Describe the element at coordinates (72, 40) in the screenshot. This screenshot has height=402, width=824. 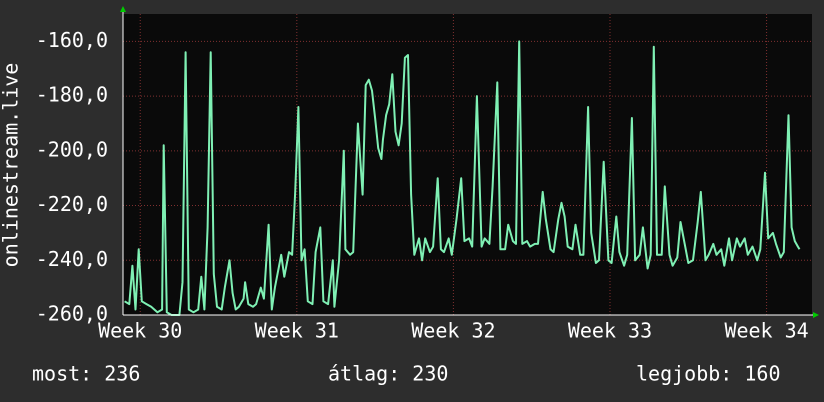
I see `y-tick-label: -160,0` at that location.